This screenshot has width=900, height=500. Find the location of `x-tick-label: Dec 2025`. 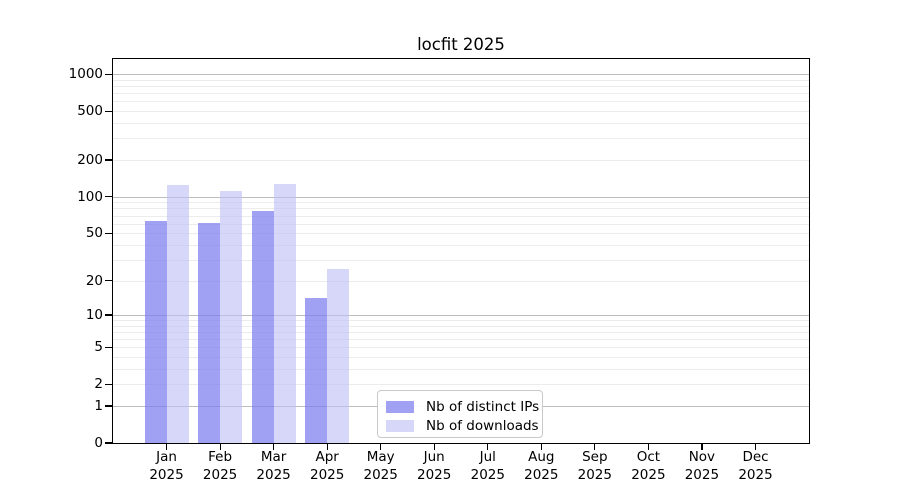

x-tick-label: Dec 2025 is located at coordinates (756, 466).